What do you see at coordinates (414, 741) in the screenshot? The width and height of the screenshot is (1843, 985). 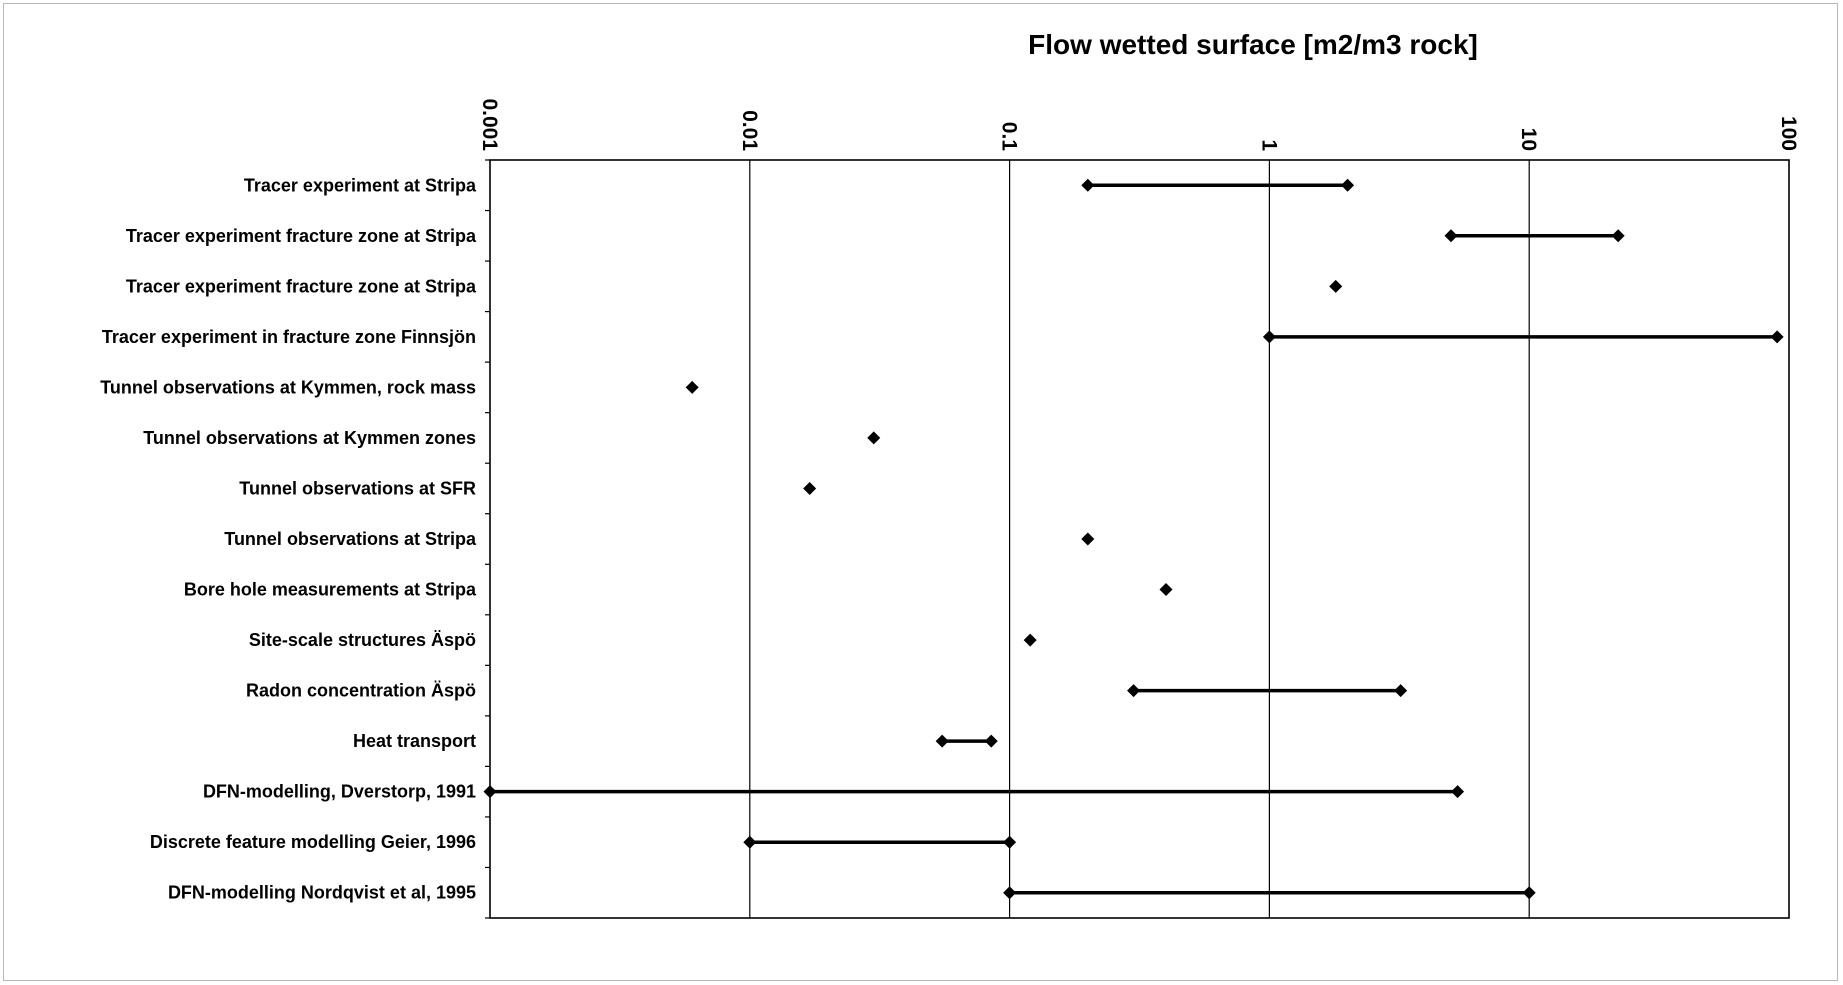 I see `category-label: Heat transport` at bounding box center [414, 741].